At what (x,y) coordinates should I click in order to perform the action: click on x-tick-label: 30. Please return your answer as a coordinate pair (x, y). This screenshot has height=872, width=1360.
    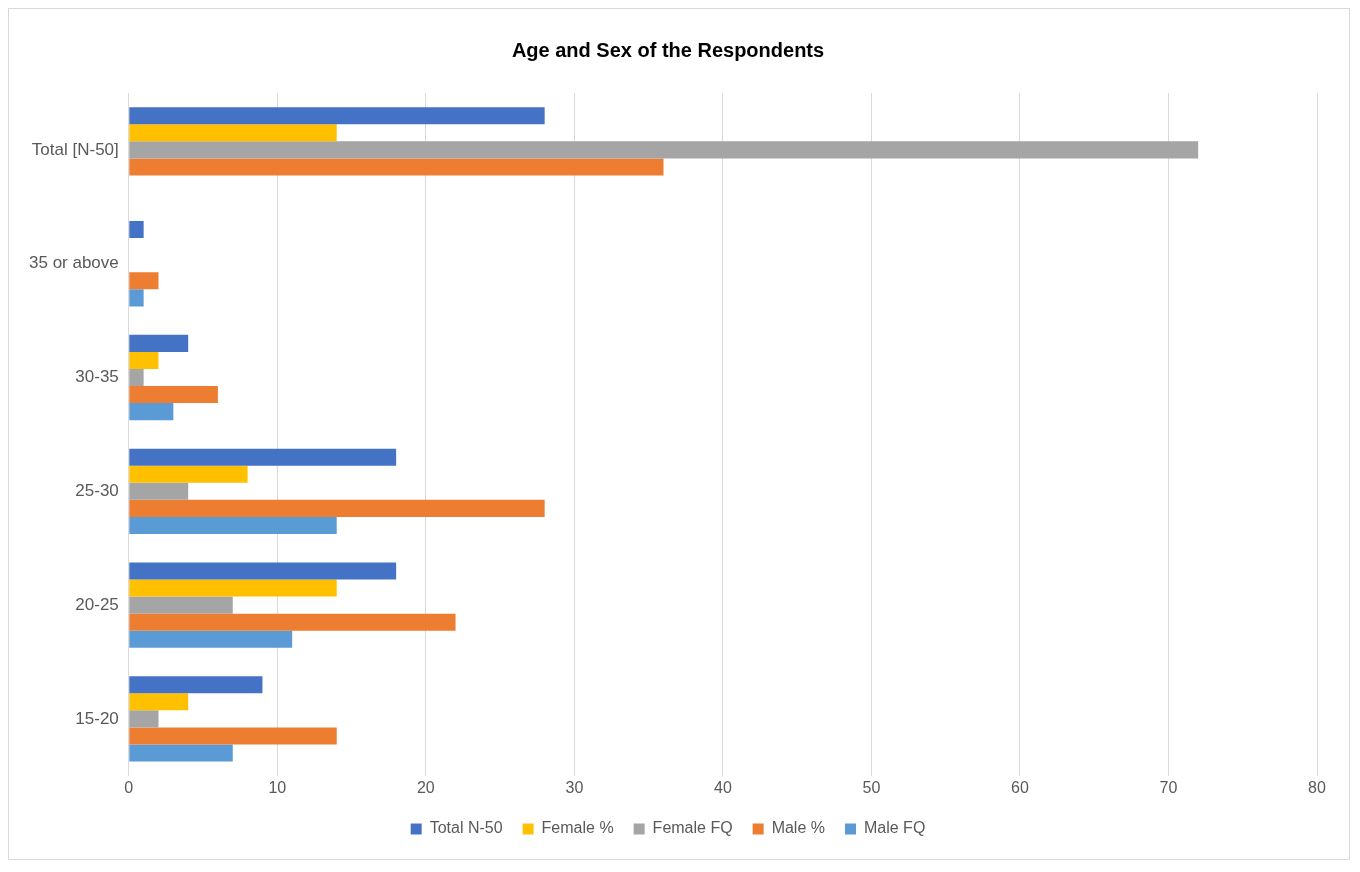
    Looking at the image, I should click on (574, 787).